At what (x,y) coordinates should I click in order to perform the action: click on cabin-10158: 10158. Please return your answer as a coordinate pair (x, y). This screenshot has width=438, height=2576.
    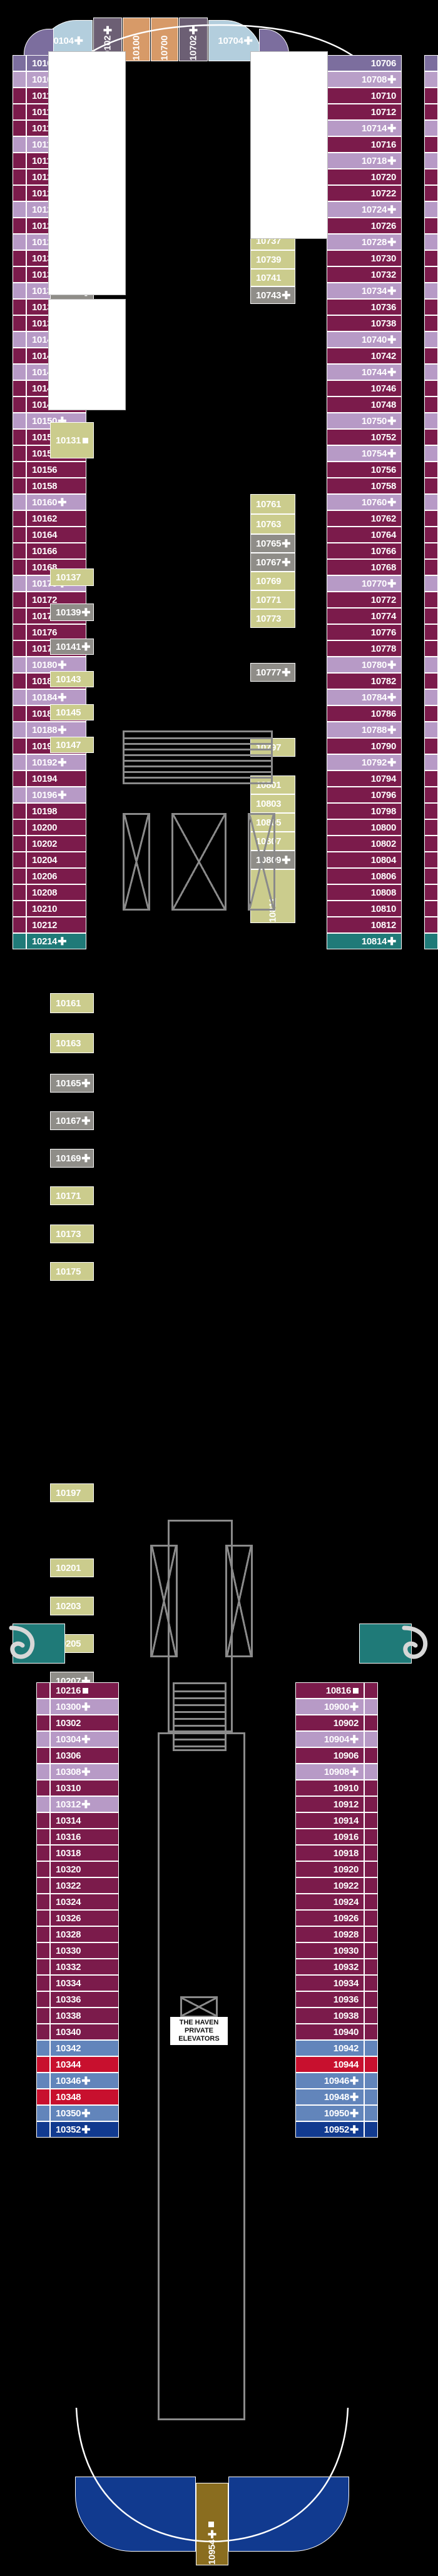
    Looking at the image, I should click on (56, 486).